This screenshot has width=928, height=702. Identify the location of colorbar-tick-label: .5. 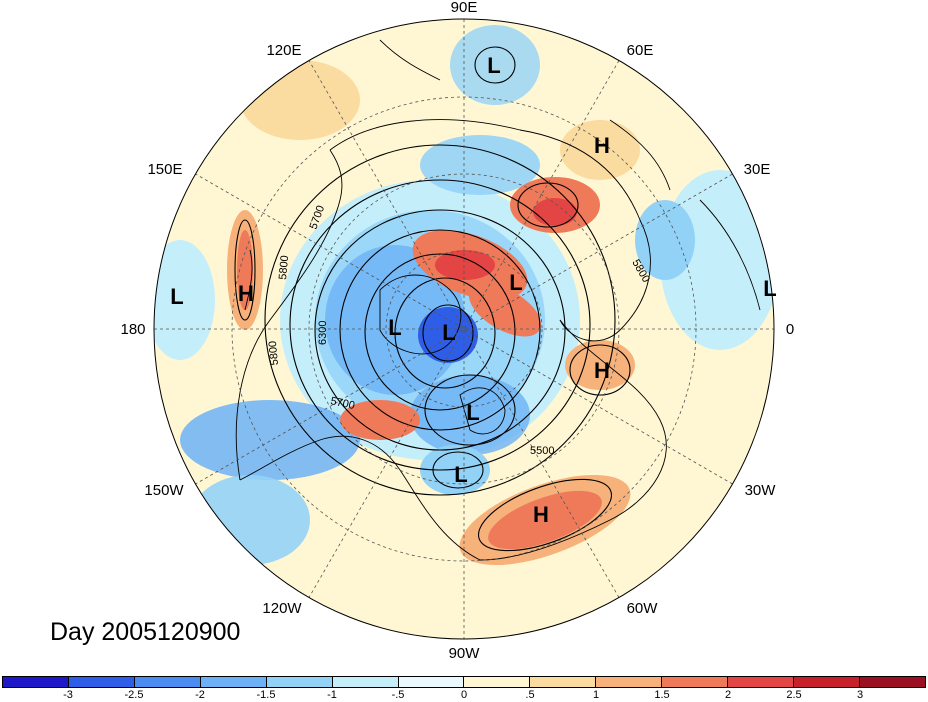
(530, 695).